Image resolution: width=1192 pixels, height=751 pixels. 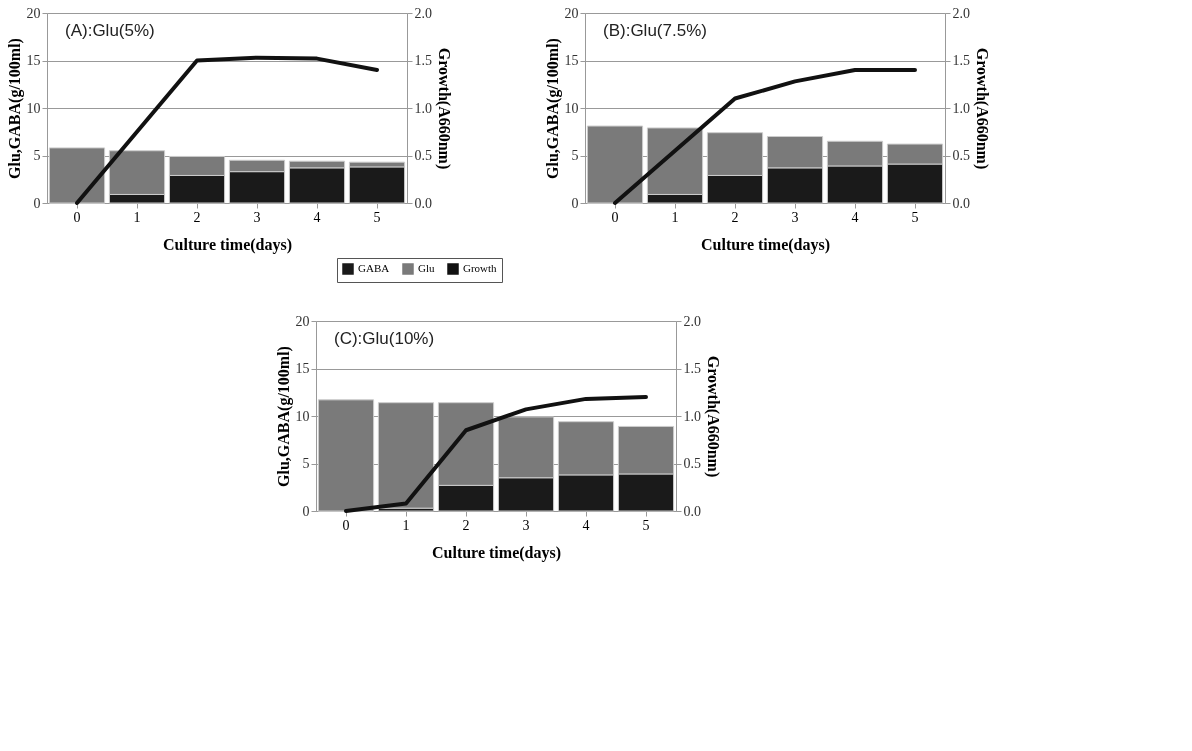 I want to click on chart-title: (B):Glu(7.5%), so click(x=655, y=30).